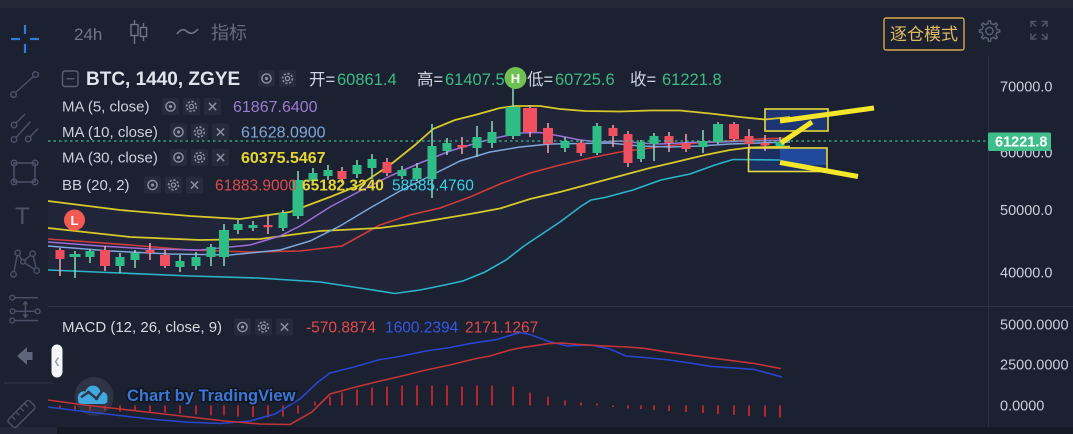  I want to click on svg-text: -570.8874, so click(341, 328).